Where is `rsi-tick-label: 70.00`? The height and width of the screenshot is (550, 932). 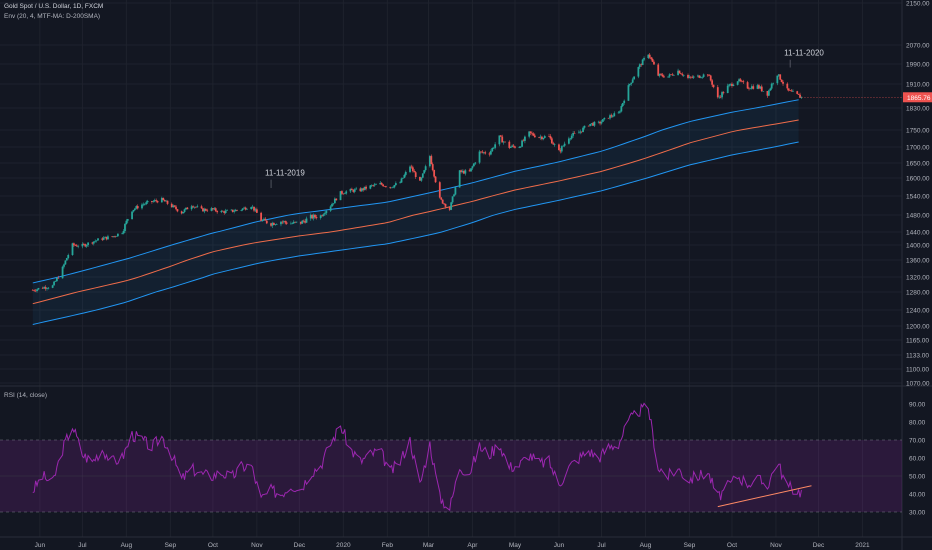
rsi-tick-label: 70.00 is located at coordinates (917, 441).